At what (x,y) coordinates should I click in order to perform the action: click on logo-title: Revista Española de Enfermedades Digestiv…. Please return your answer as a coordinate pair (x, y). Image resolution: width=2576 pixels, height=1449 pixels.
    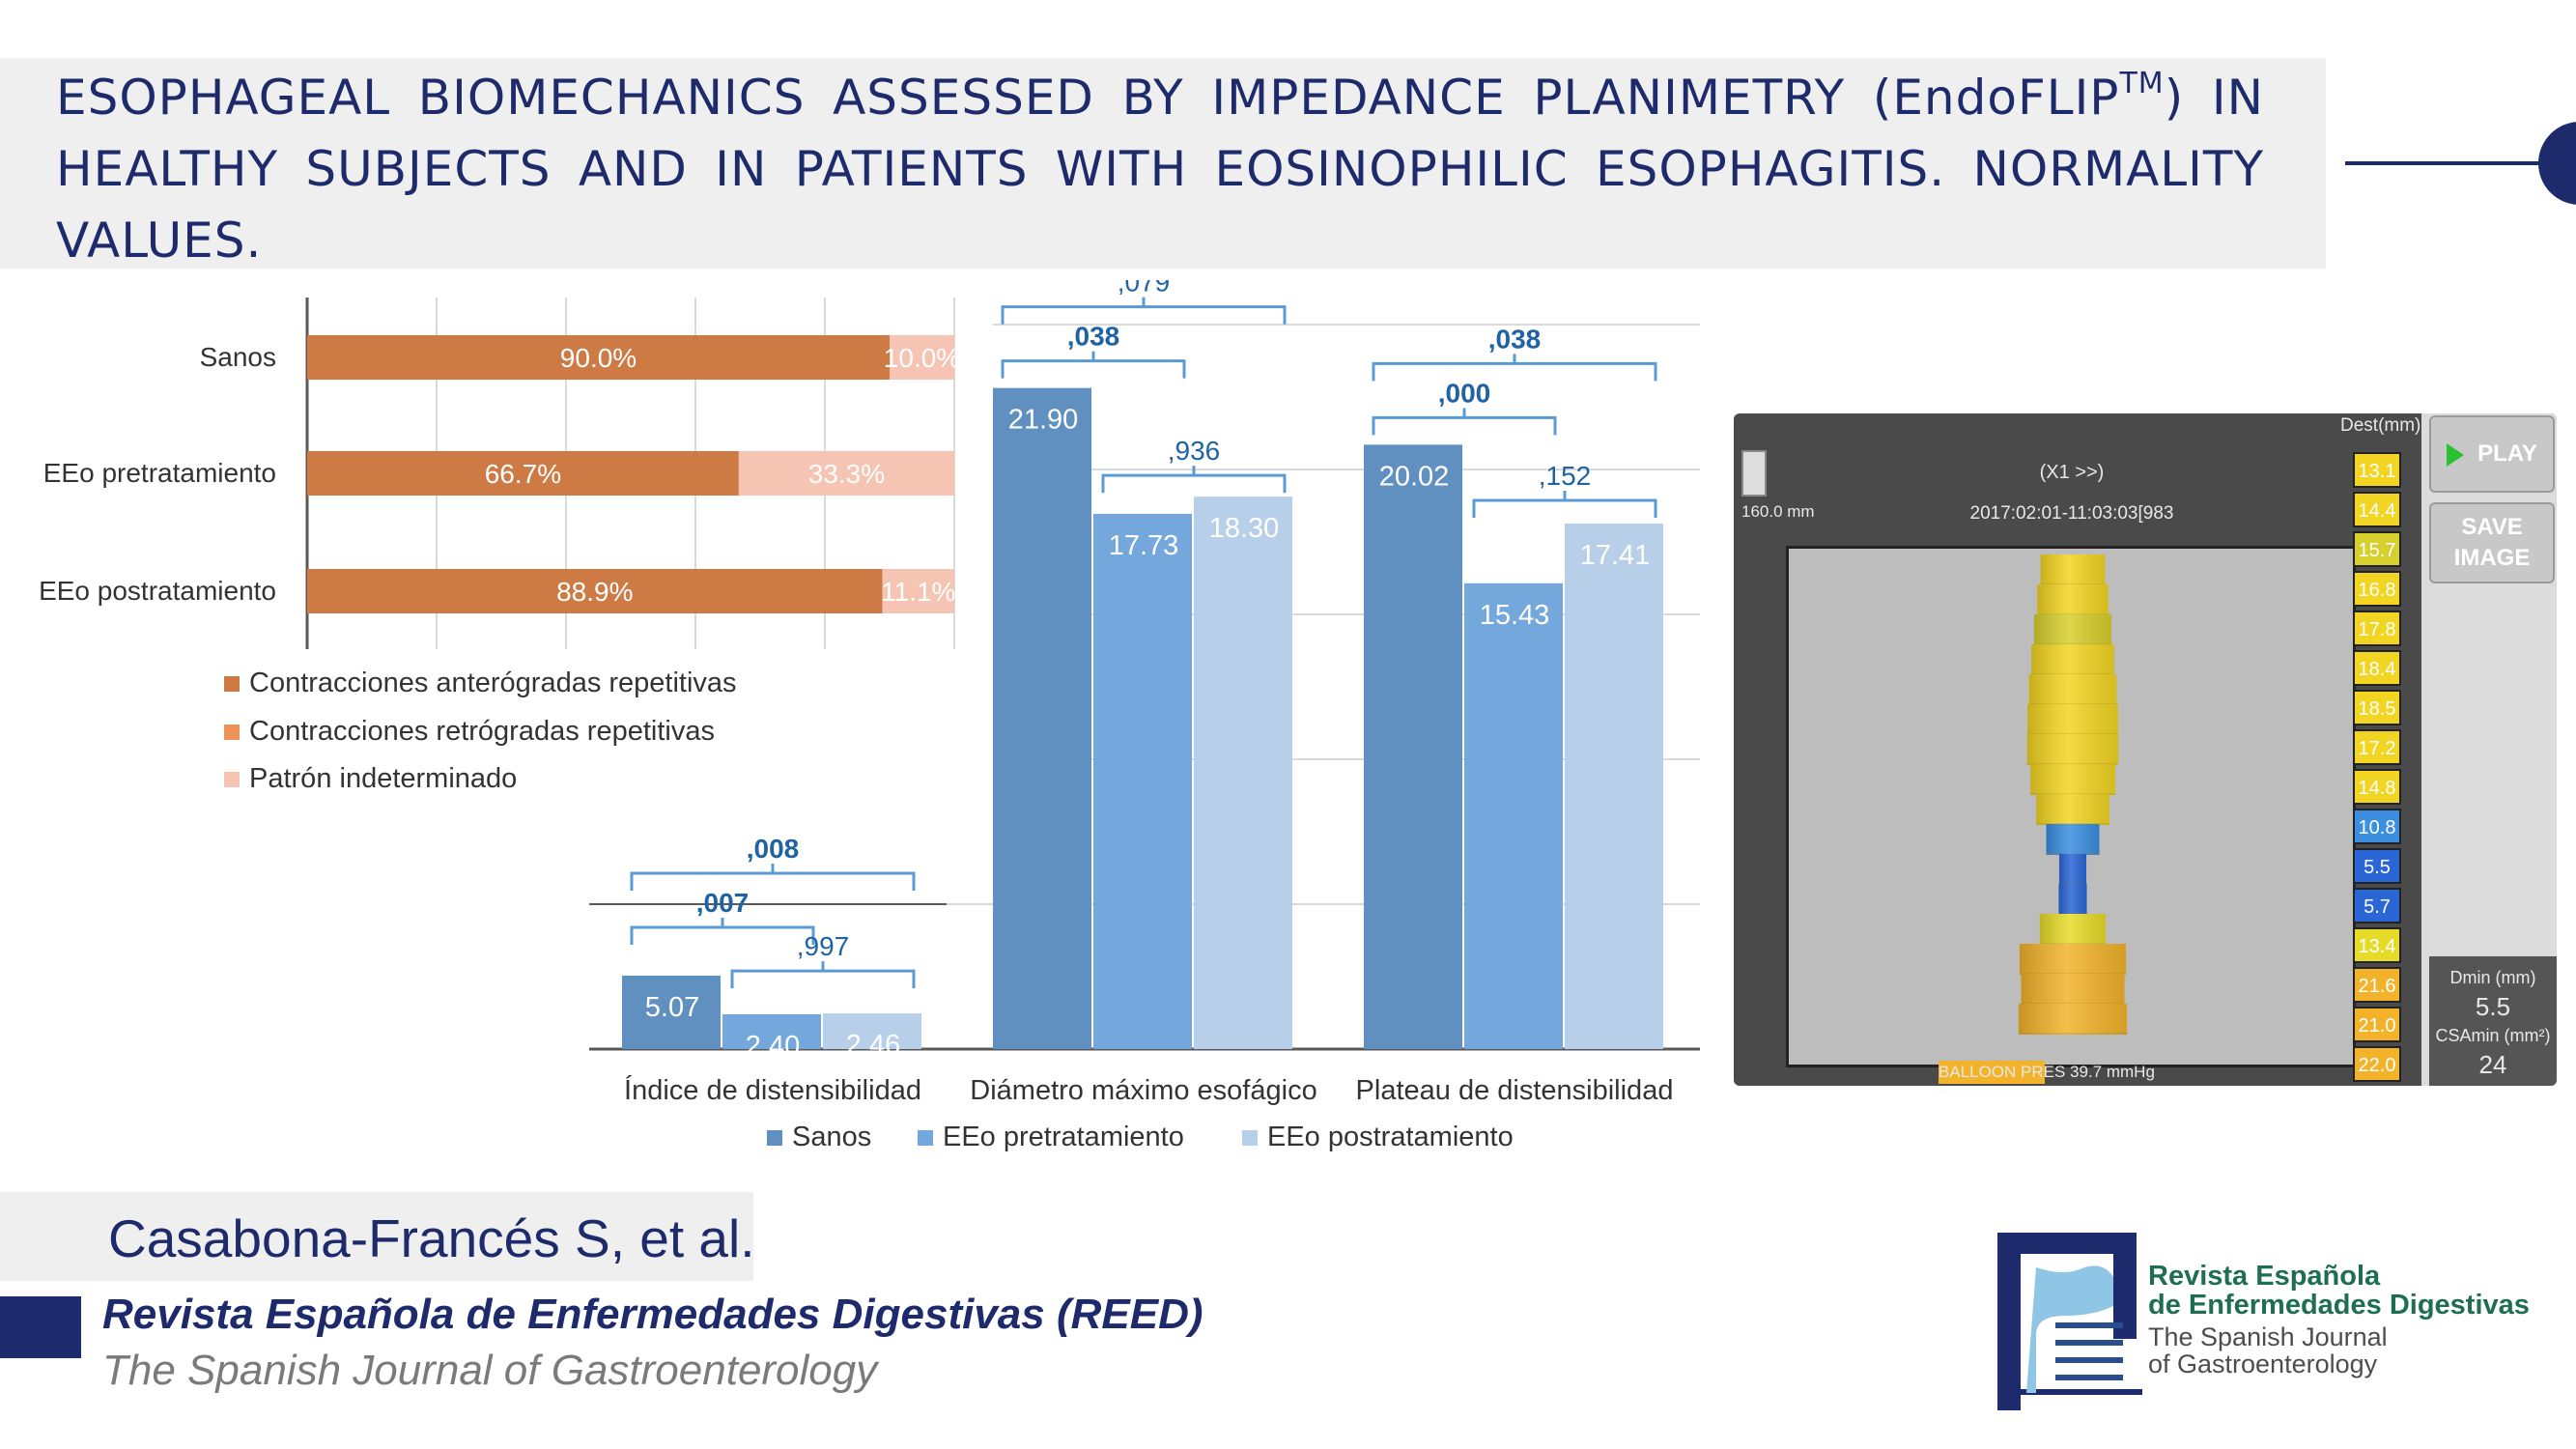
    Looking at the image, I should click on (2339, 1291).